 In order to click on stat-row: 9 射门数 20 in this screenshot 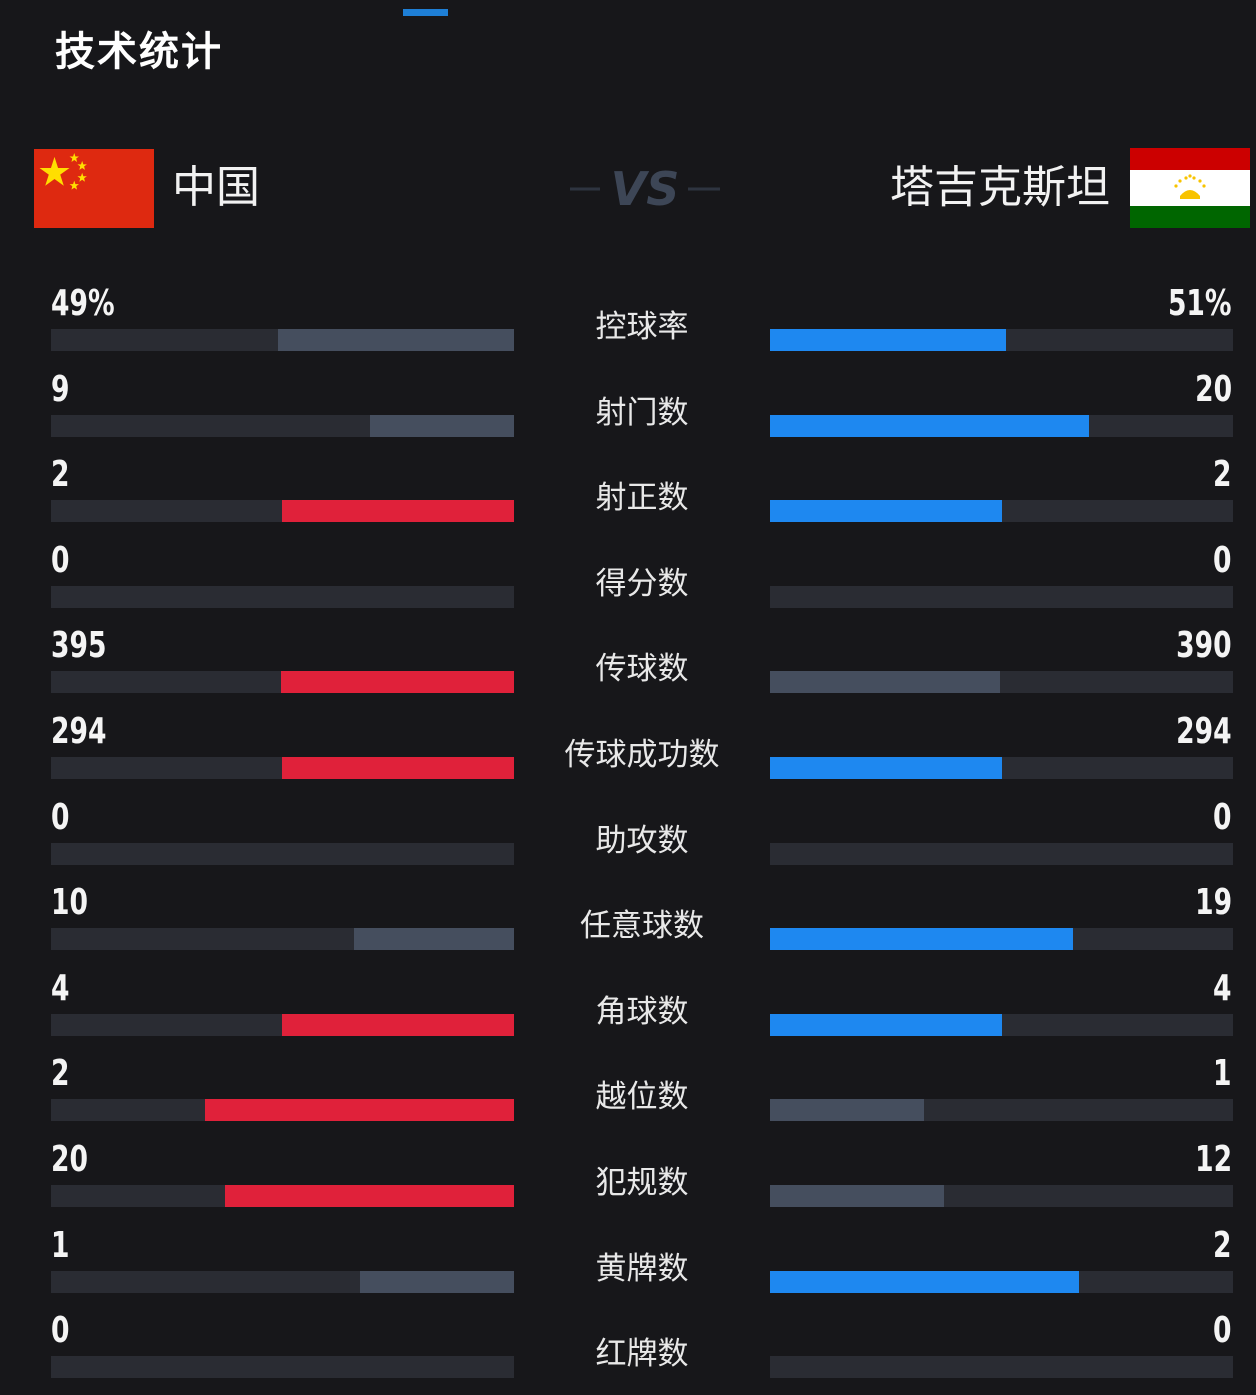, I will do `click(628, 411)`.